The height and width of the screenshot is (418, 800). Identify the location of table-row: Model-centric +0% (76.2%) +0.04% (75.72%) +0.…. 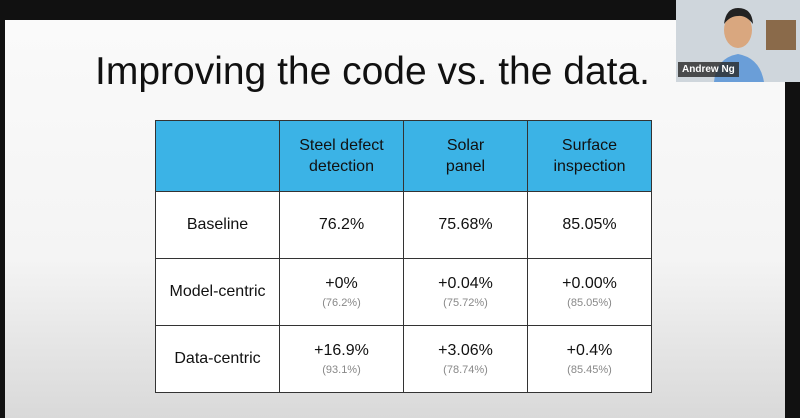
(403, 292).